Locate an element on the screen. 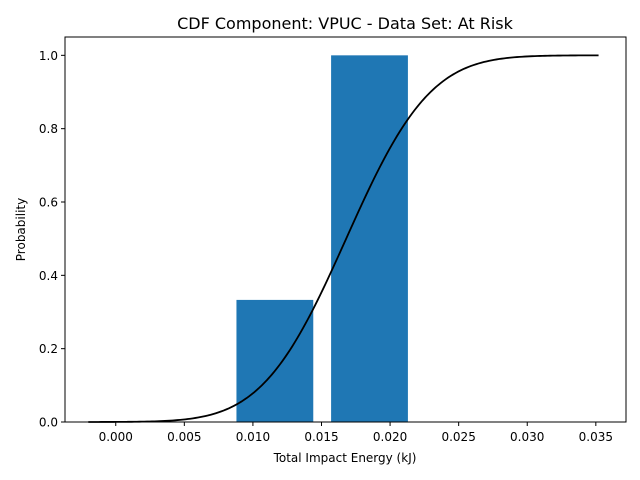 The height and width of the screenshot is (480, 640). x-tick-label: 0.005 is located at coordinates (184, 437).